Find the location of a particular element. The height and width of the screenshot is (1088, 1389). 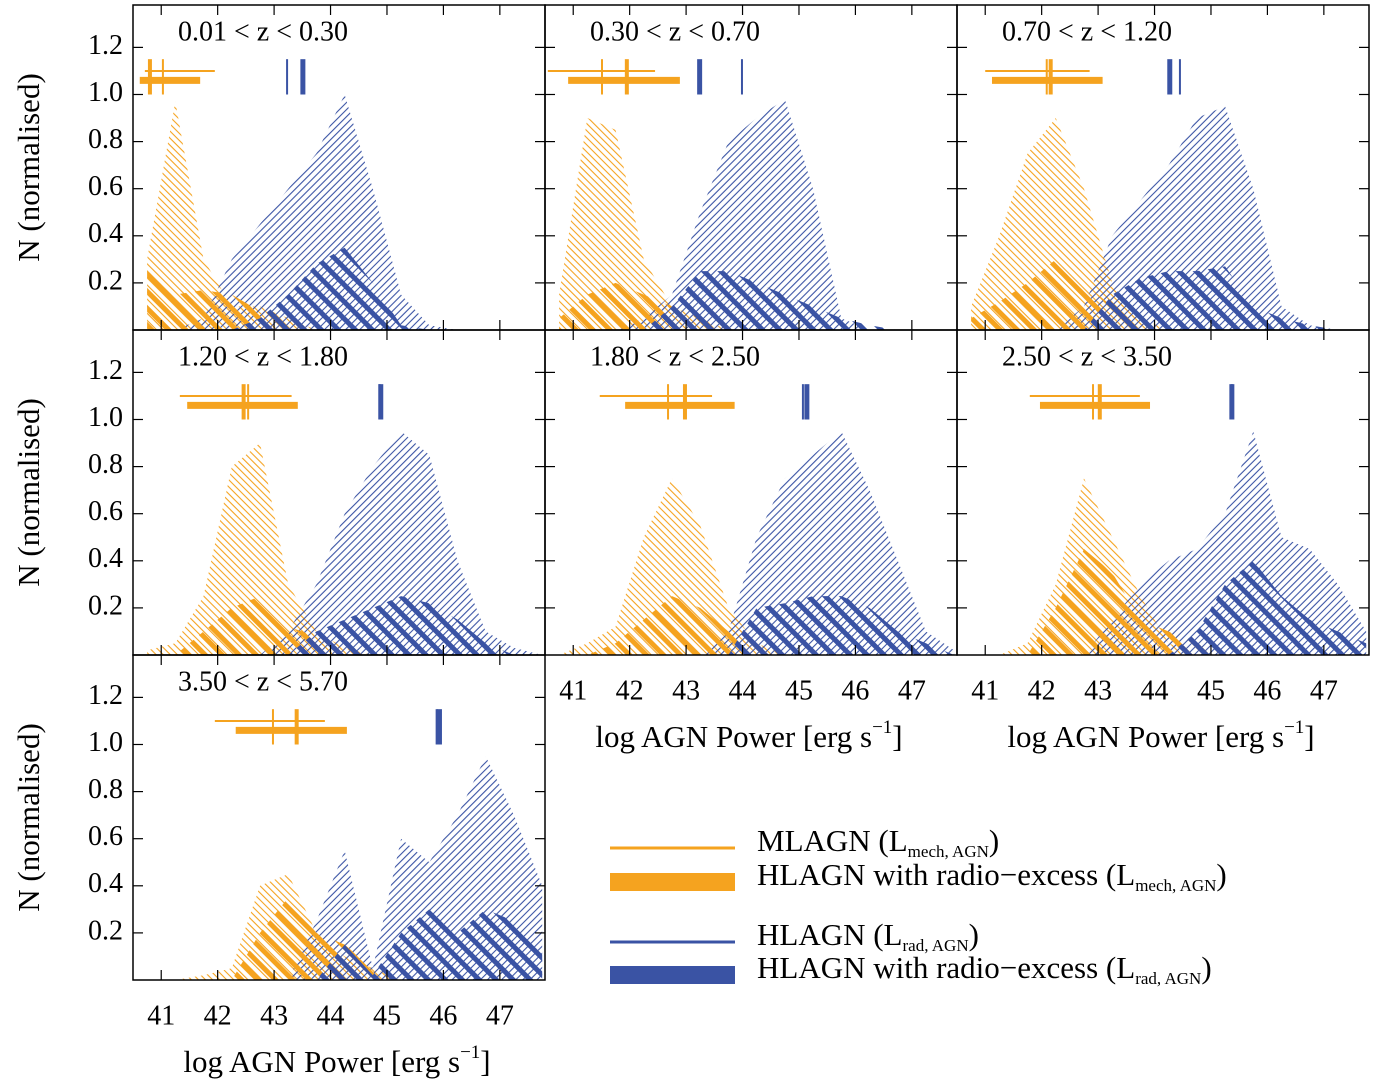

panel-title: 0.70 < z < 1.20 is located at coordinates (1087, 31).